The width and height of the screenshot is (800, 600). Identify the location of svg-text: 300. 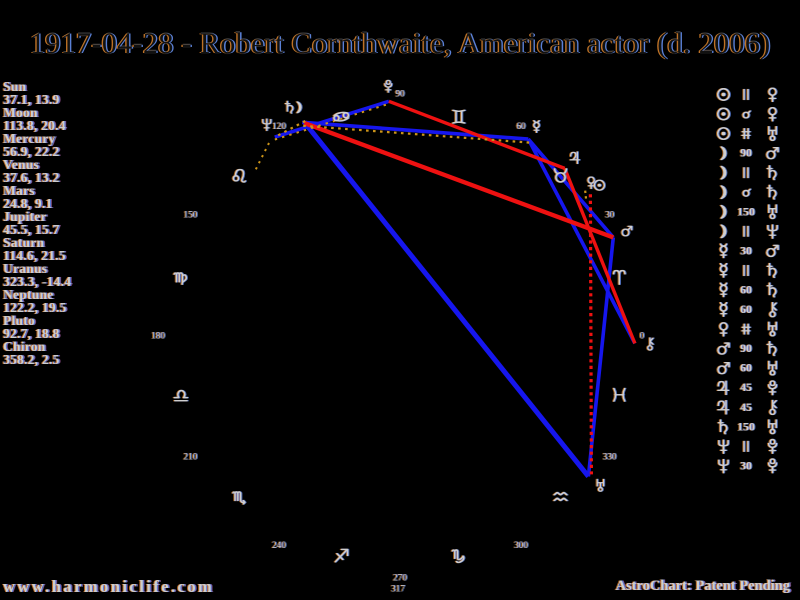
(521, 546).